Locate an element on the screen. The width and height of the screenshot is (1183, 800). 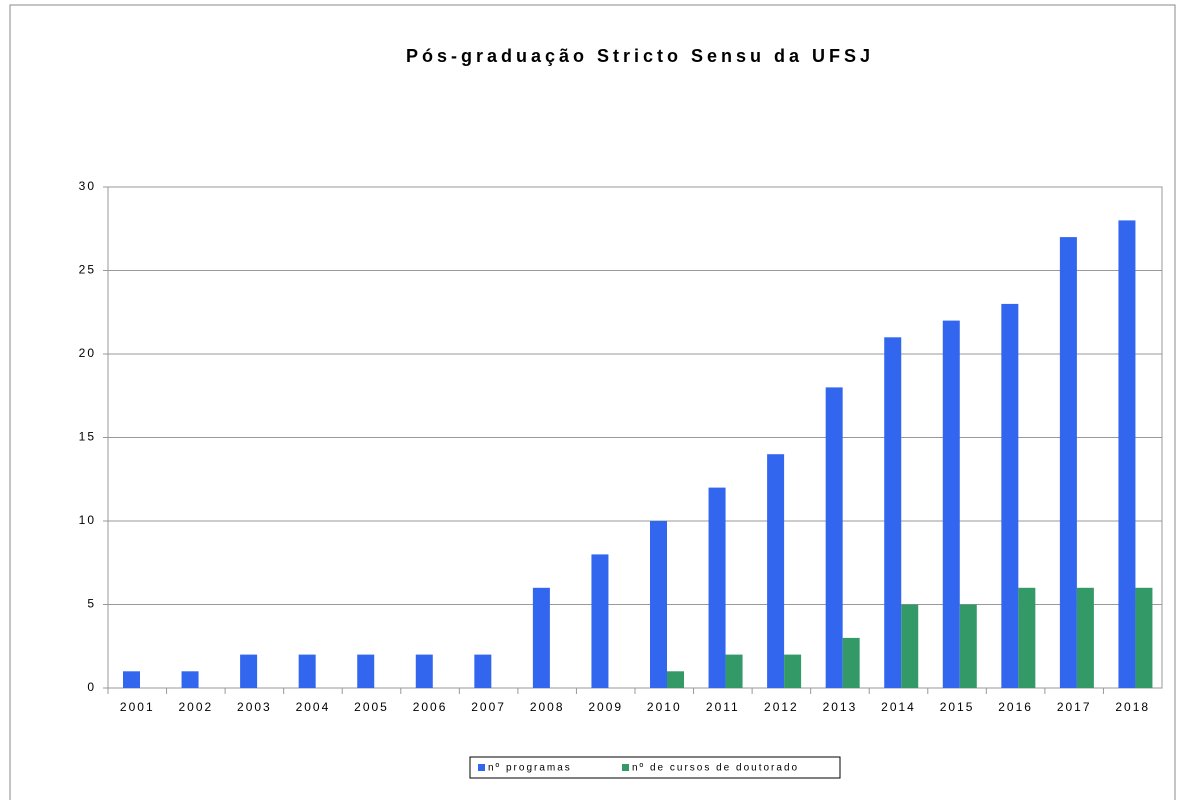
y-tick-label: 5 is located at coordinates (91, 604).